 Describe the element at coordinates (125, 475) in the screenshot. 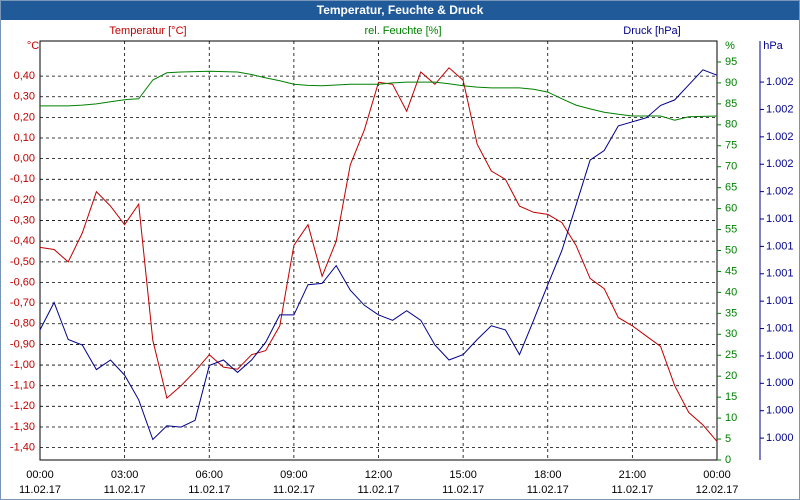

I see `x-tick-label: 03:00` at that location.